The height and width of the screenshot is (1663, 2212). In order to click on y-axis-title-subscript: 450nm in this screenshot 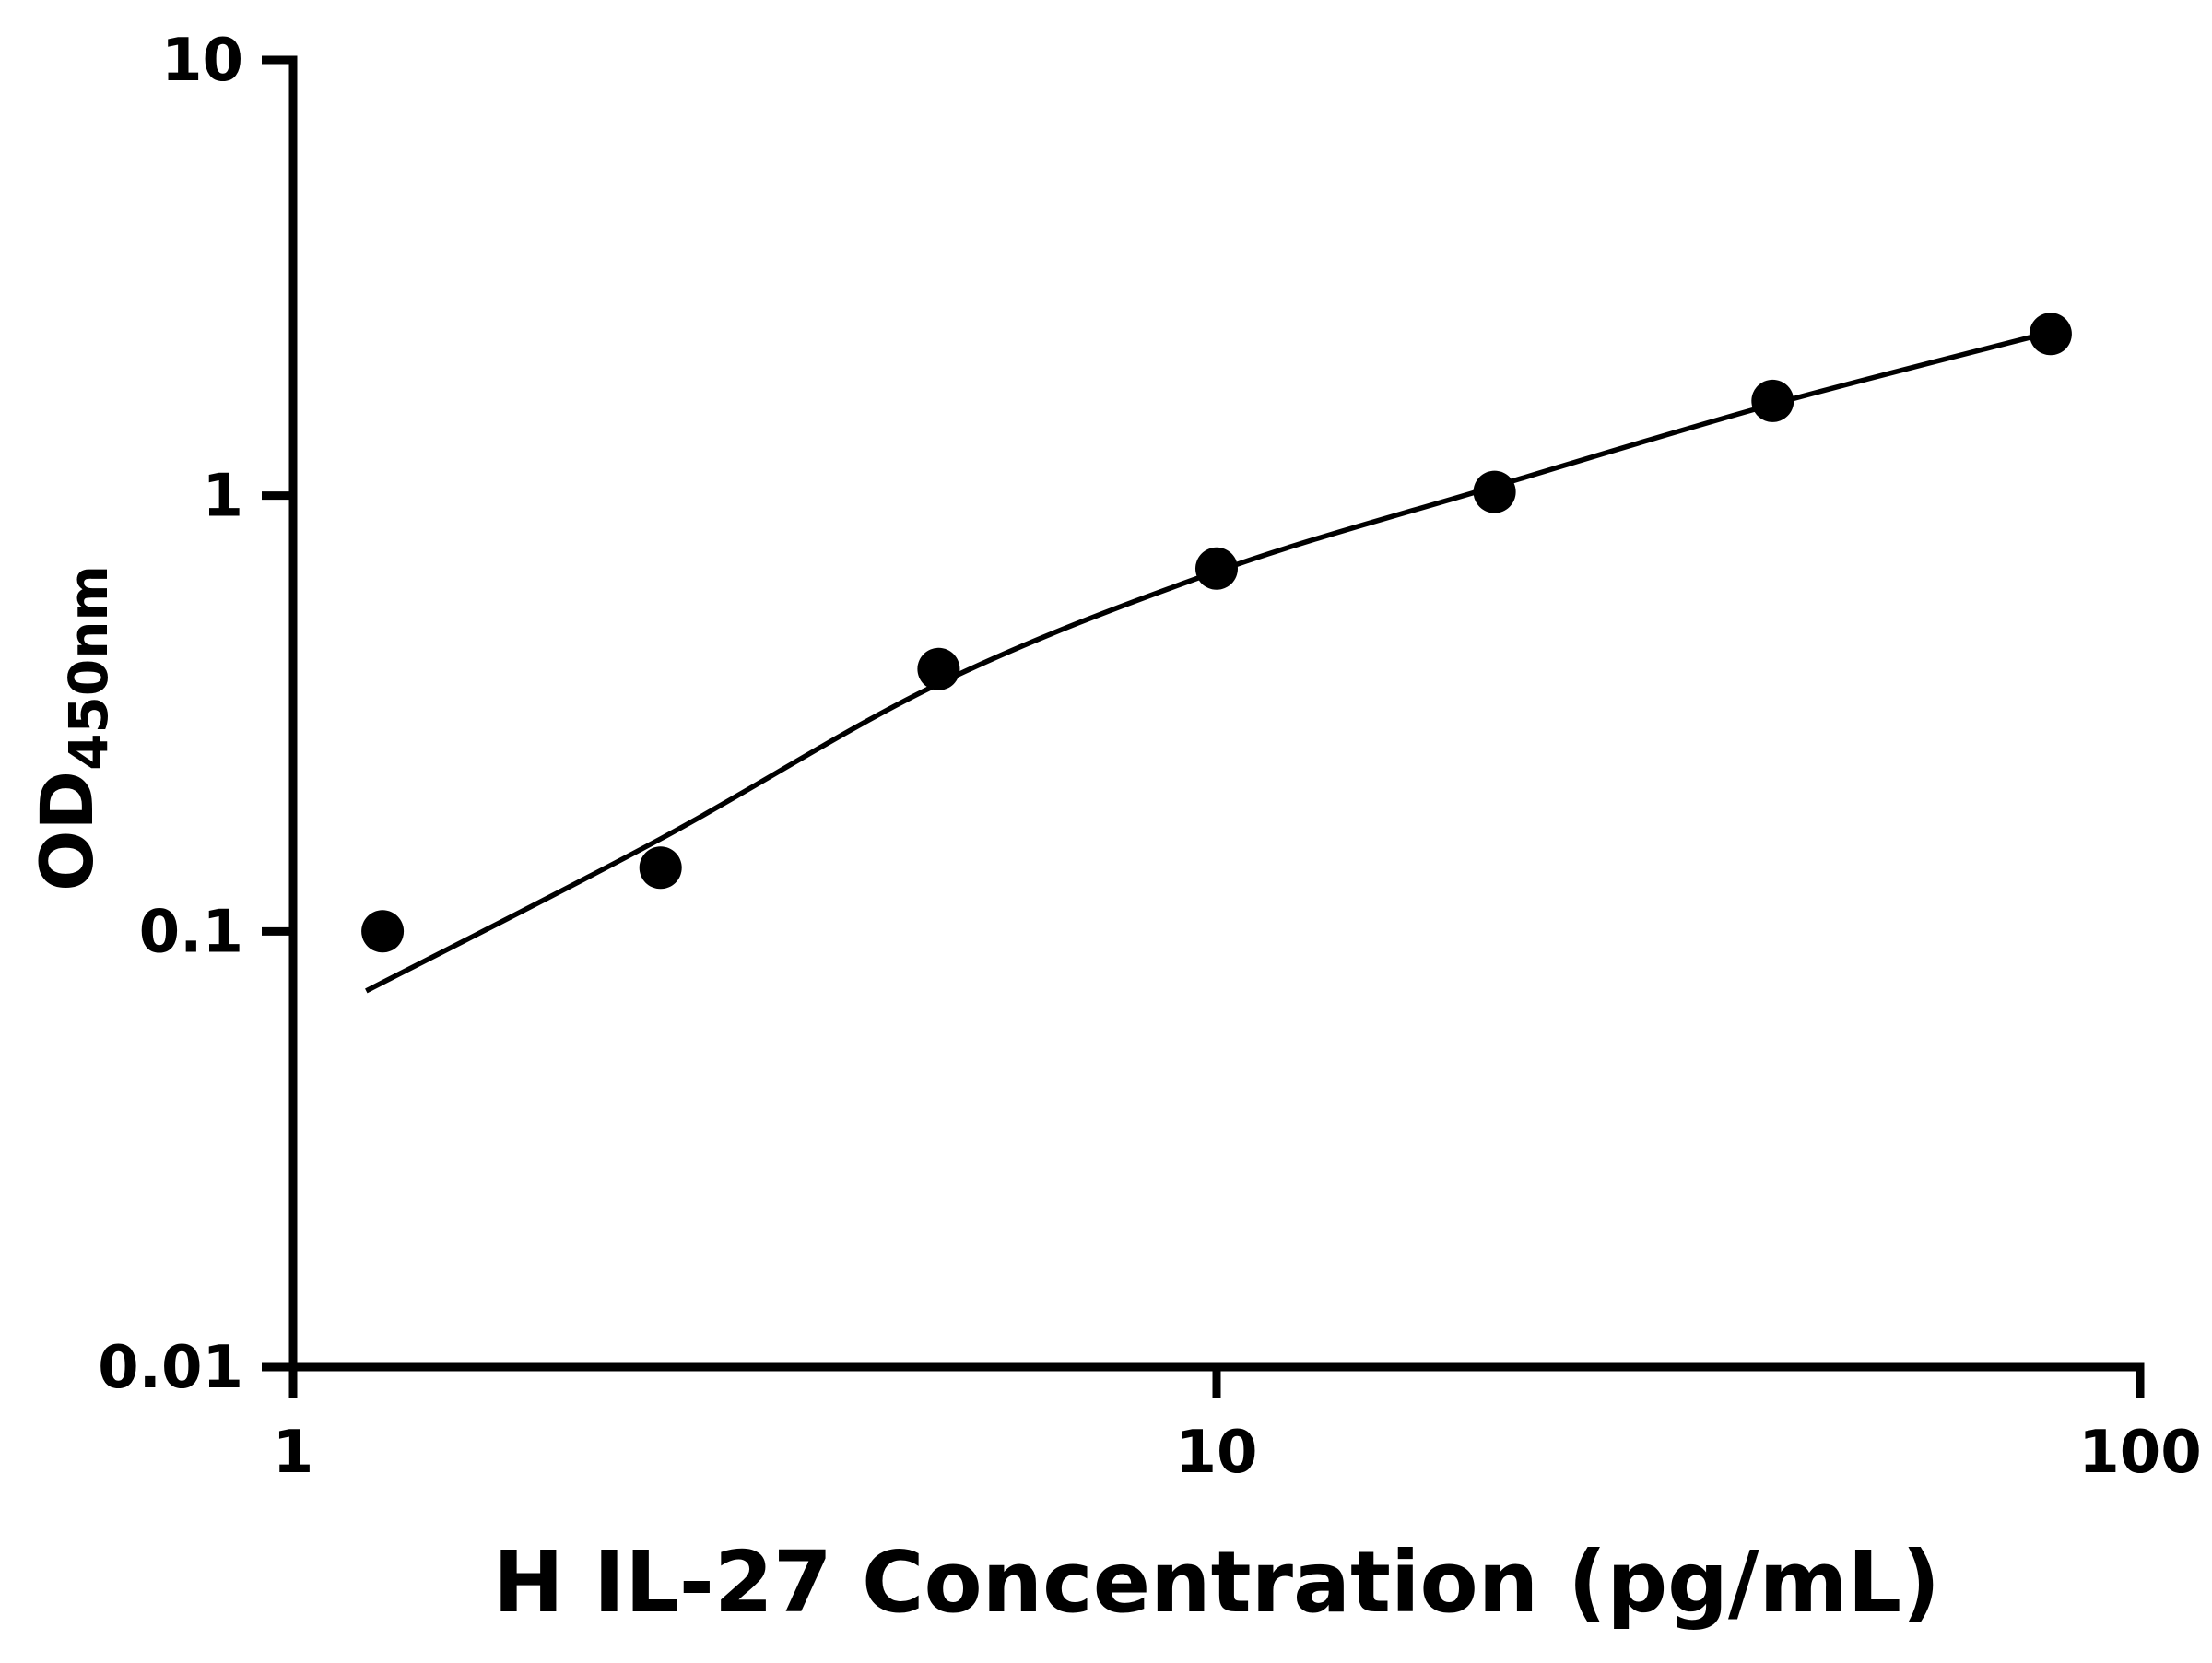, I will do `click(88, 668)`.